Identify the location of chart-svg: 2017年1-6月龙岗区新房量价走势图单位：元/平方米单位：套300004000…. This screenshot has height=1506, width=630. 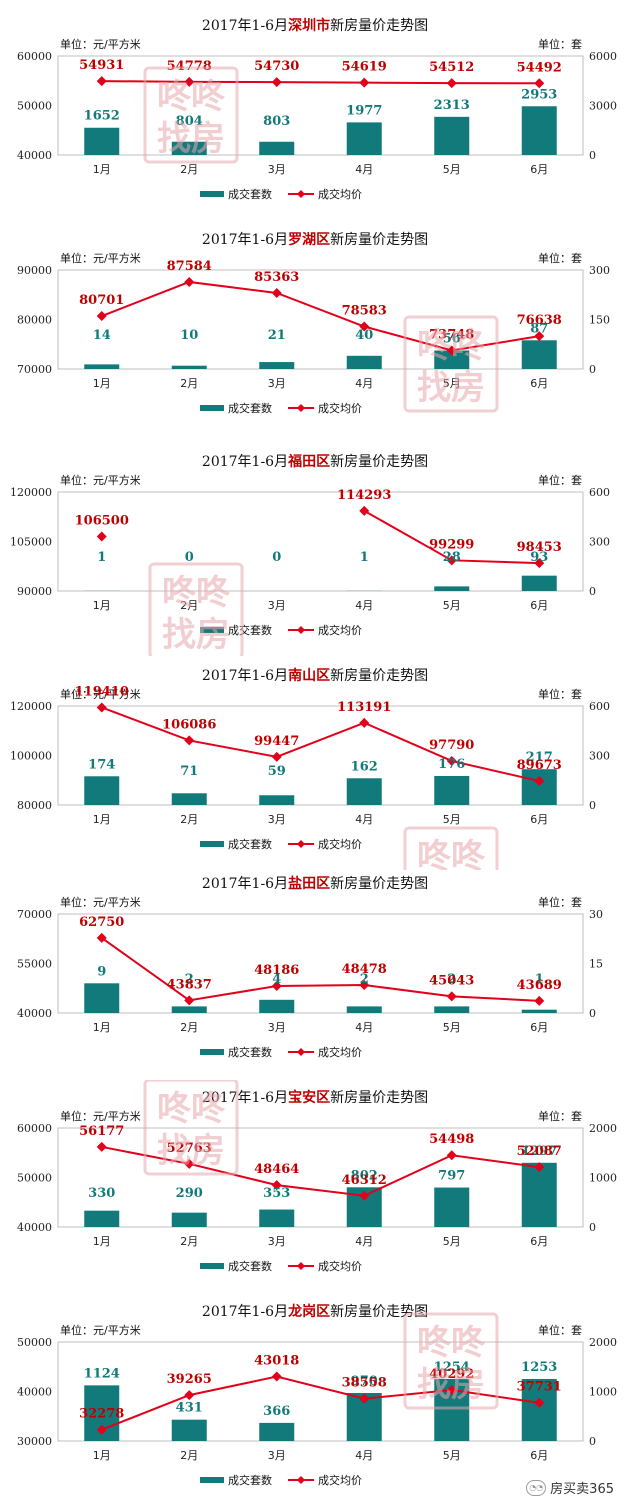
(315, 1400).